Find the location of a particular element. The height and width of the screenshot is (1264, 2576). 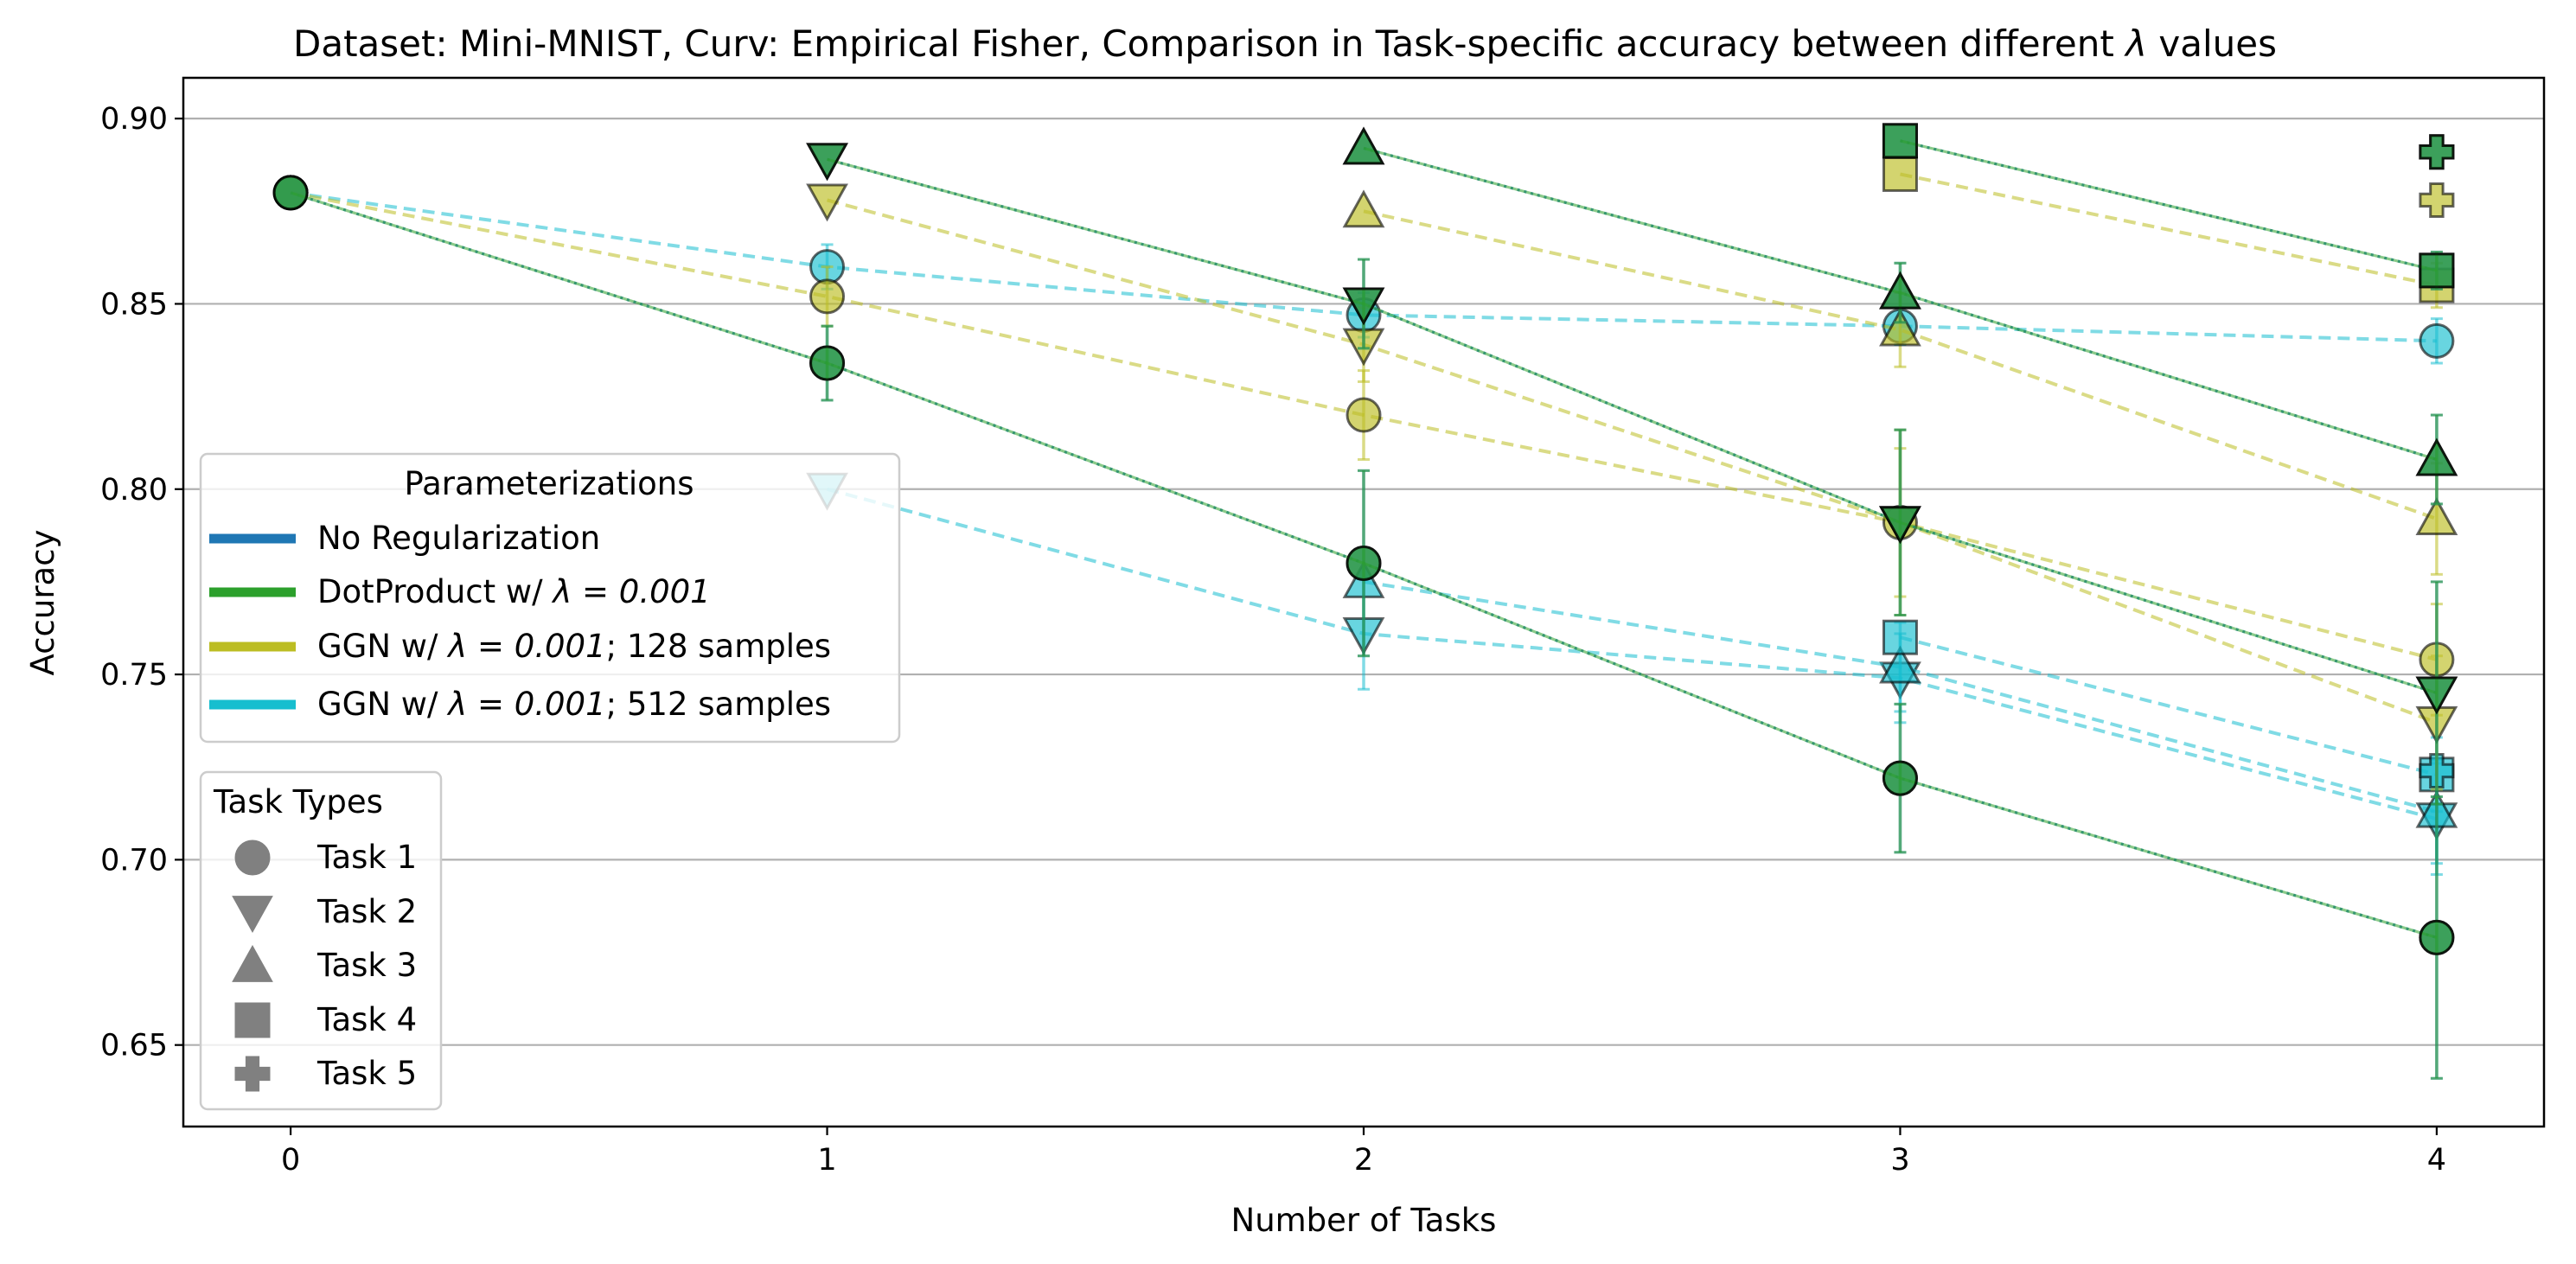

legend-label-task-2: Task 2 is located at coordinates (367, 911).